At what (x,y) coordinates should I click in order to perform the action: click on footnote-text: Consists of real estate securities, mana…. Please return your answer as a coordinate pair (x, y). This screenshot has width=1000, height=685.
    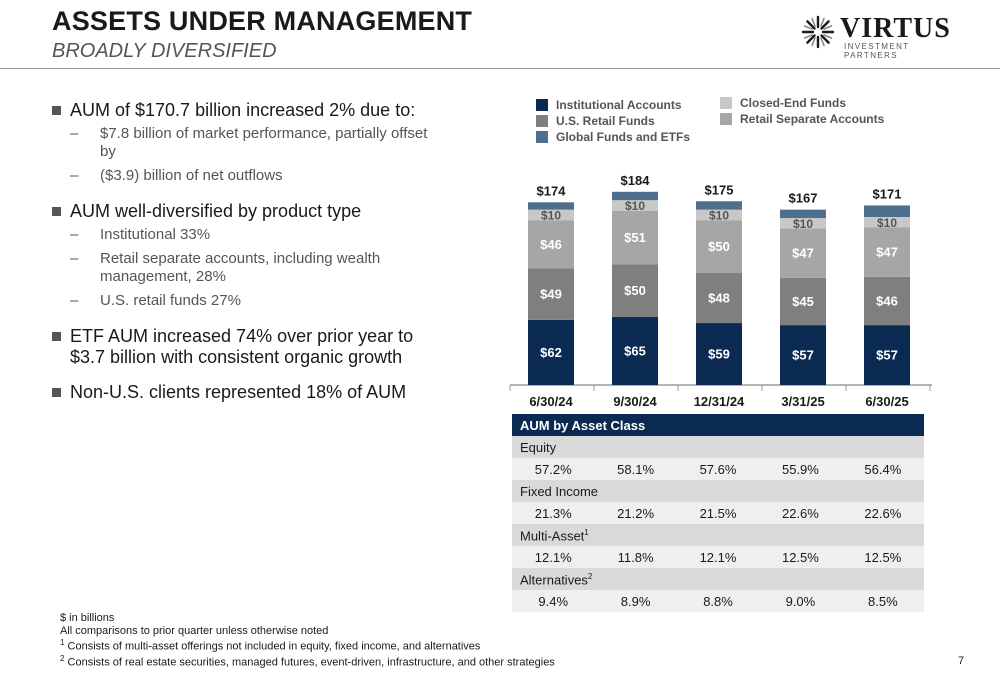
    Looking at the image, I should click on (309, 662).